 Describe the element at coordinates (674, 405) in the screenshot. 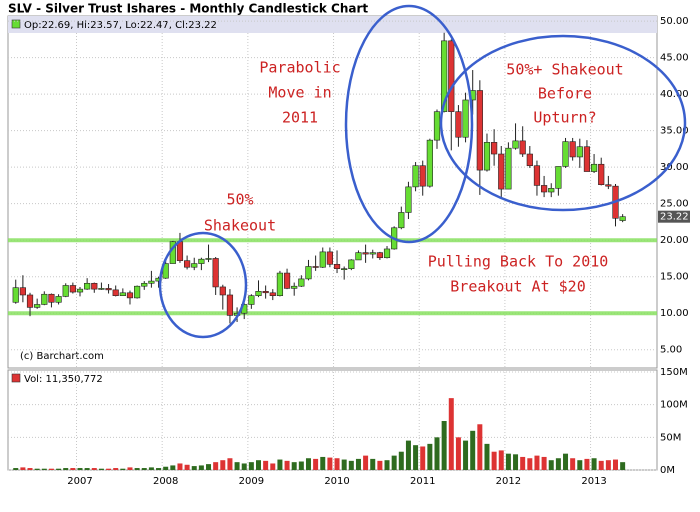

I see `y2-tick-label: 100M` at that location.